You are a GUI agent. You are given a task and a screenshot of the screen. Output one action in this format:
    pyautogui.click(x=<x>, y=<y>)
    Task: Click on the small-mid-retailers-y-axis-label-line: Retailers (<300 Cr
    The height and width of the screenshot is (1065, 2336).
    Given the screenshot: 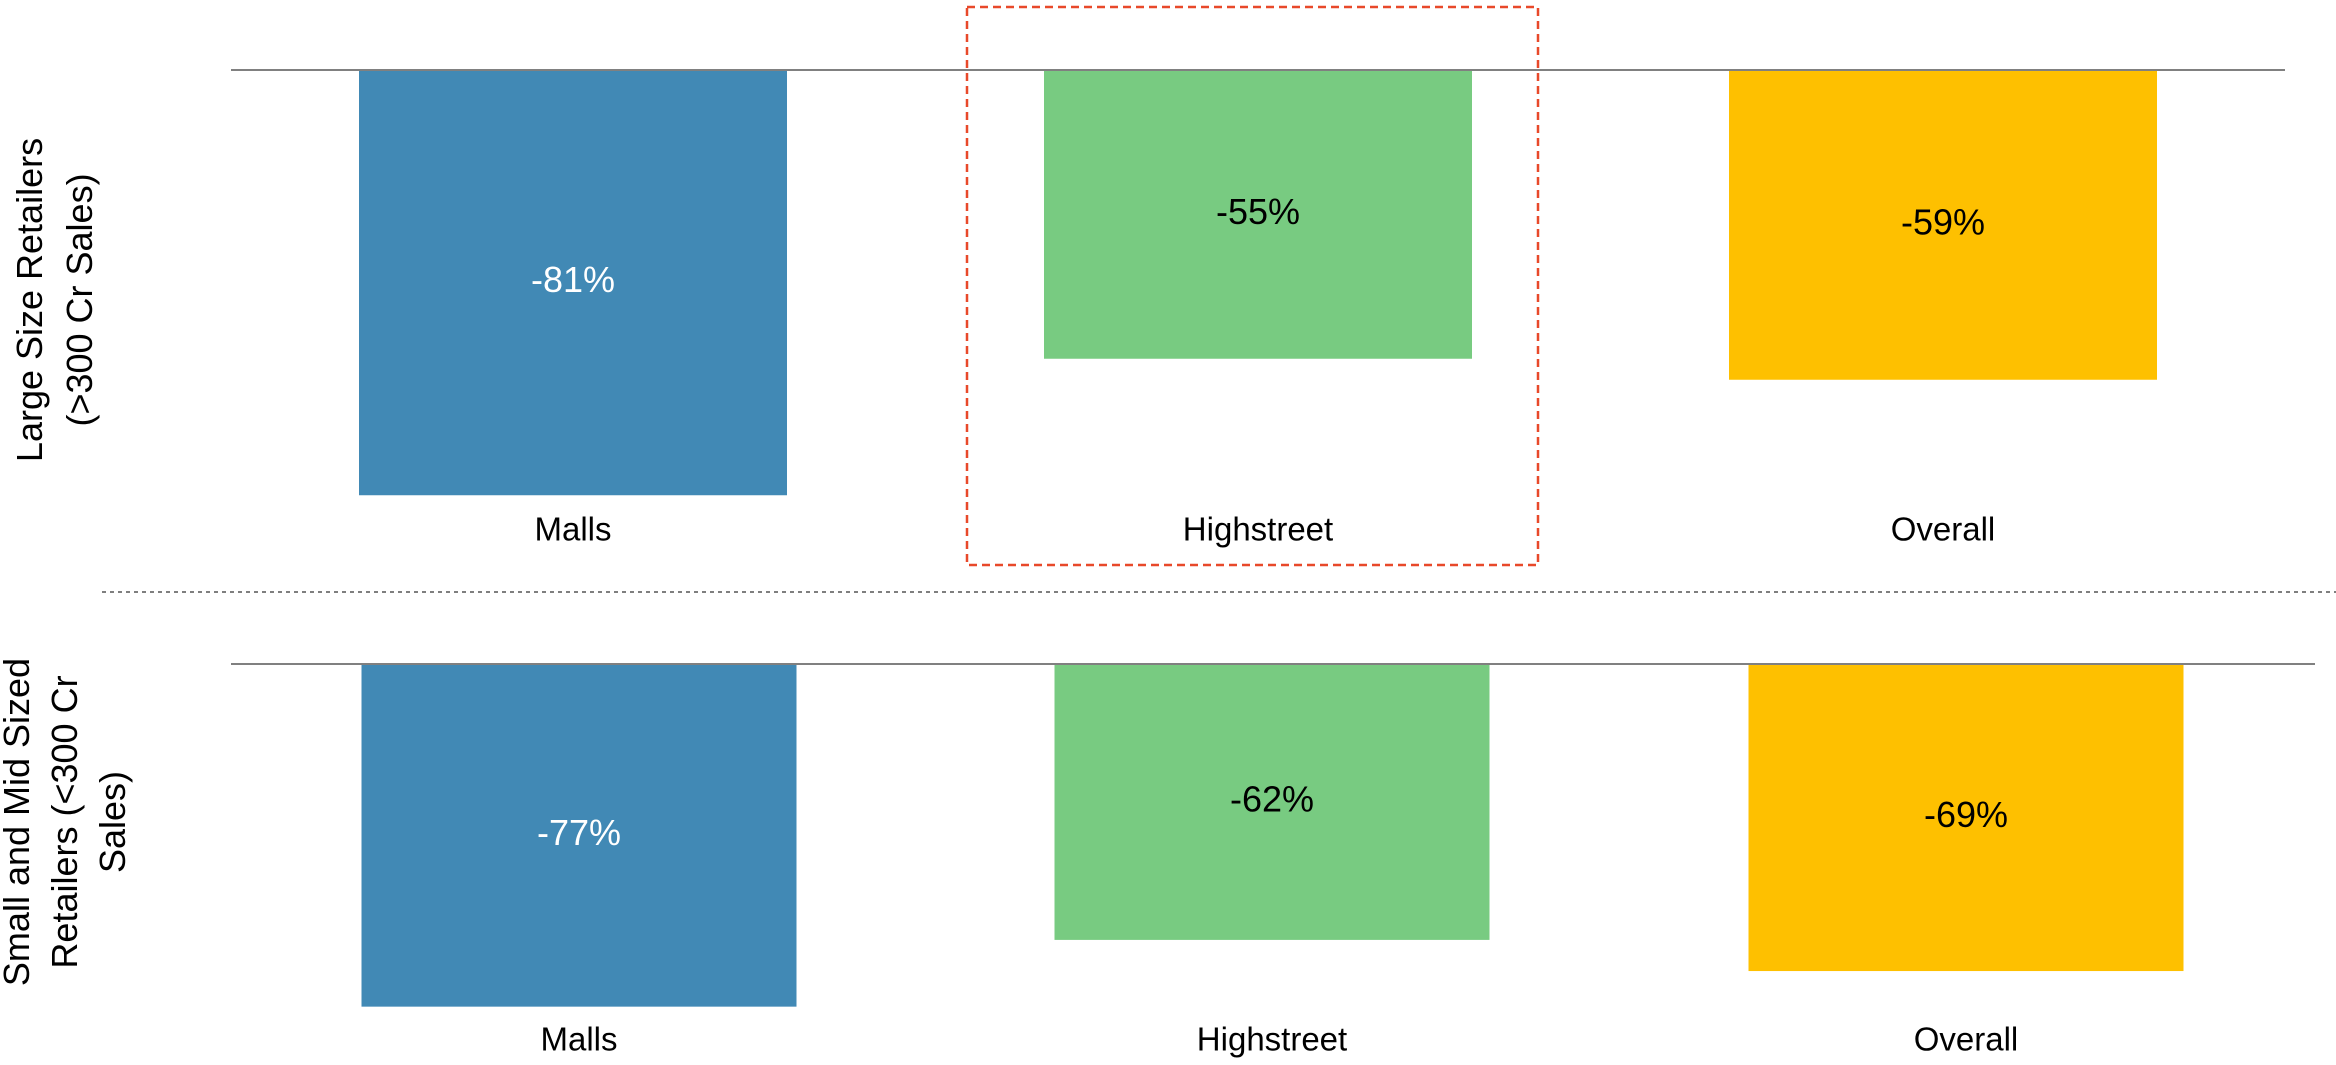 What is the action you would take?
    pyautogui.click(x=64, y=821)
    